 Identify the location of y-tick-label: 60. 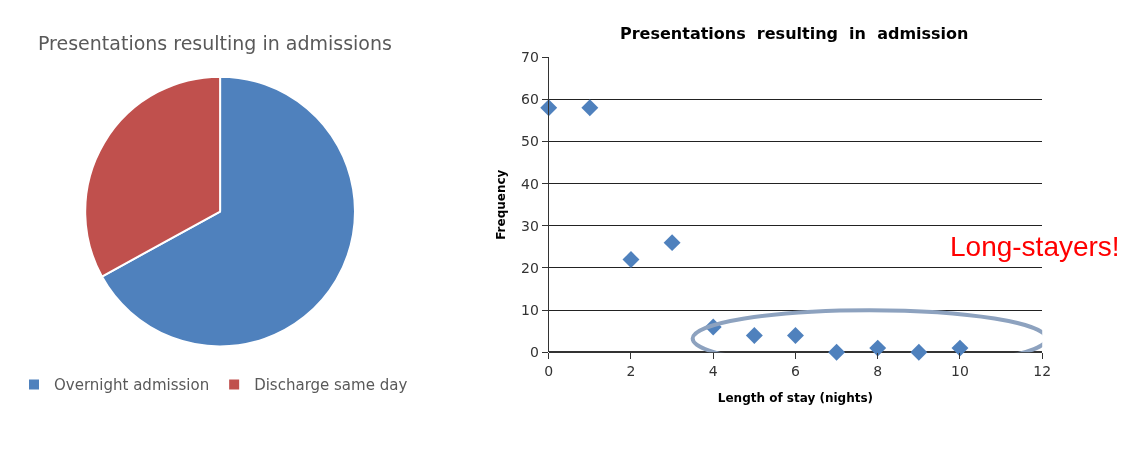
(530, 99).